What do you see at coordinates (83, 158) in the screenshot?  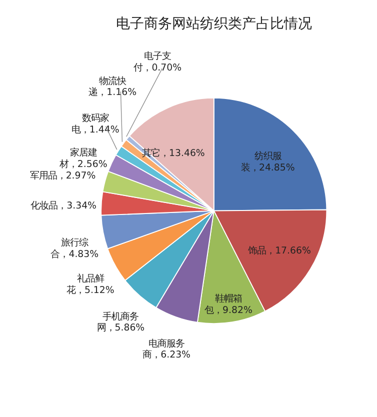 I see `slice-label: 家居建材，2.56%` at bounding box center [83, 158].